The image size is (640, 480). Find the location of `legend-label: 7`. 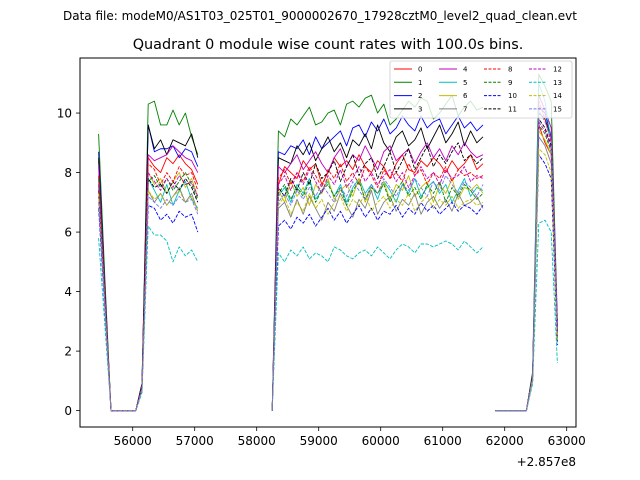

legend-label: 7 is located at coordinates (465, 109).